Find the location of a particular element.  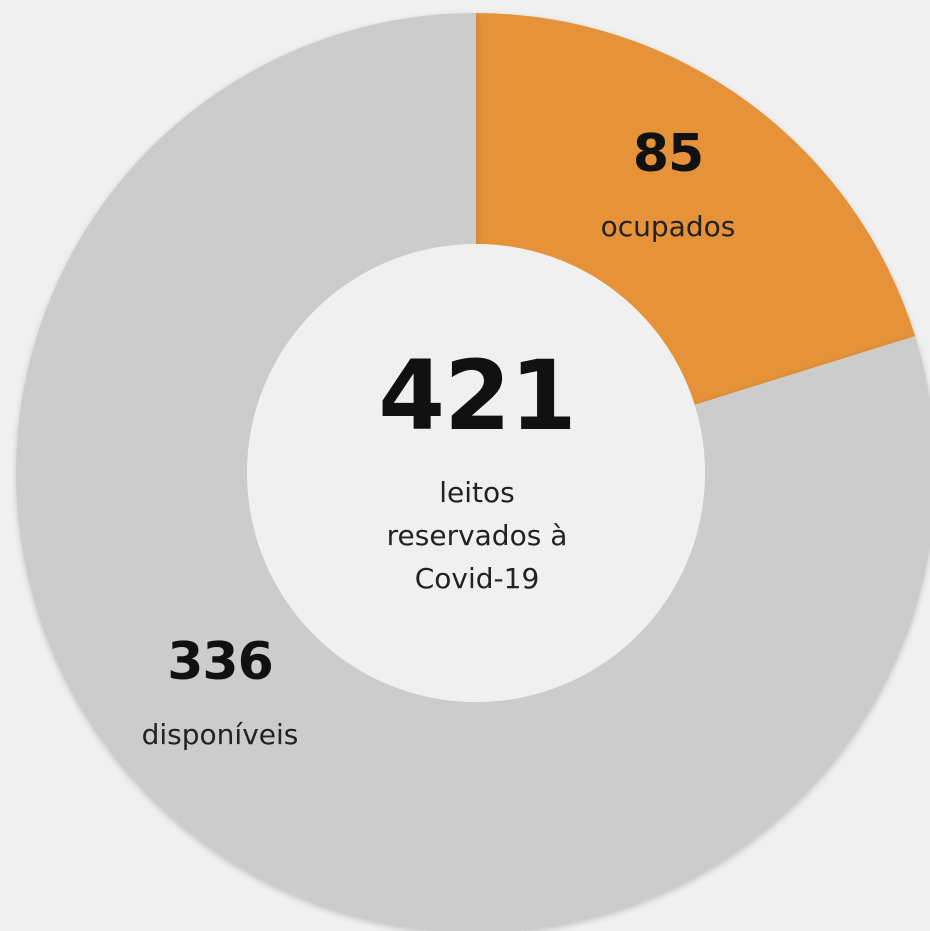

available-label: disponíveis is located at coordinates (220, 734).